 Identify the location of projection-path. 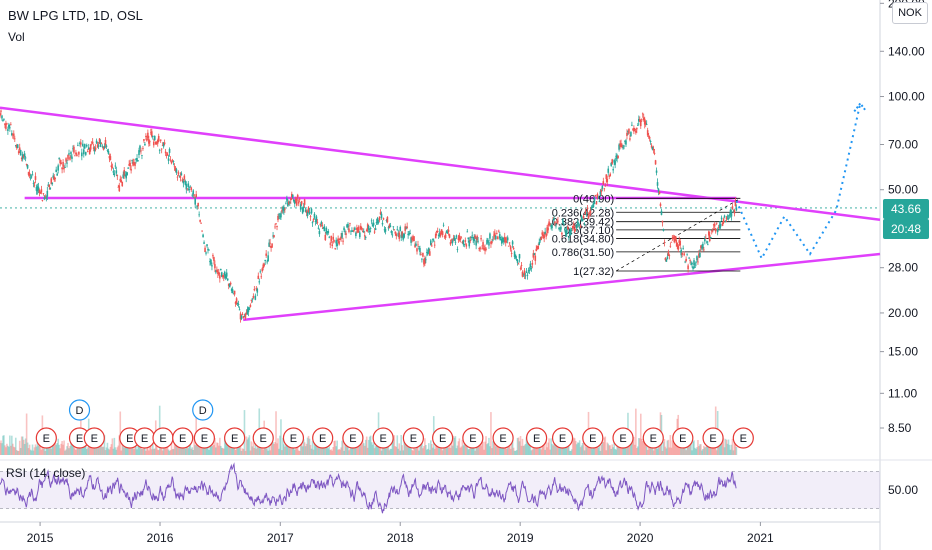
(801, 181).